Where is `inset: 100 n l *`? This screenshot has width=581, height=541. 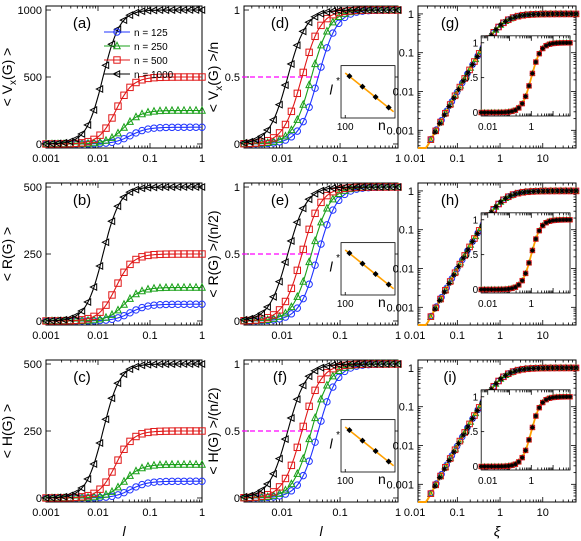
inset: 100 n l * is located at coordinates (362, 99).